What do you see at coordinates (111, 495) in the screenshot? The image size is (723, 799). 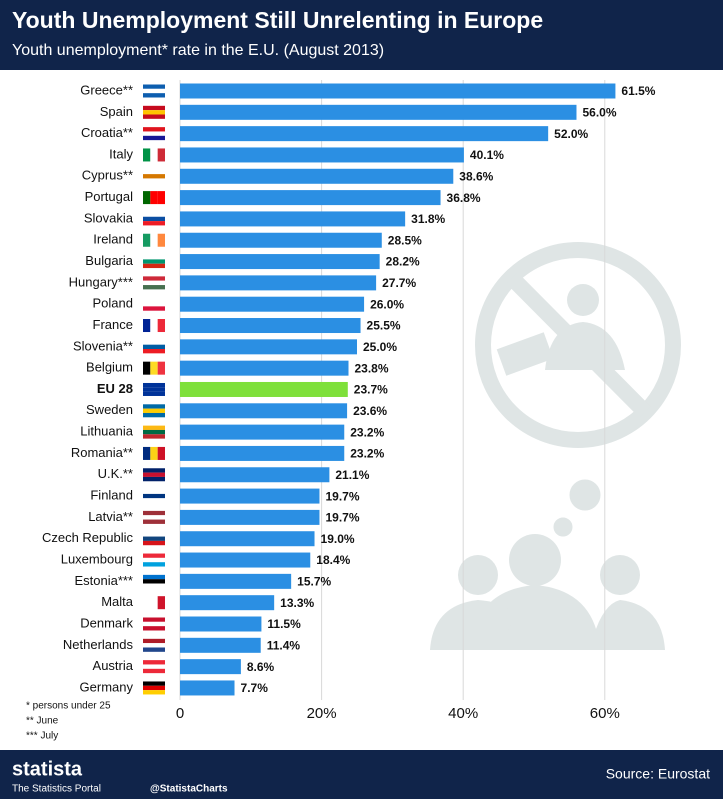 I see `category-label: Finland` at bounding box center [111, 495].